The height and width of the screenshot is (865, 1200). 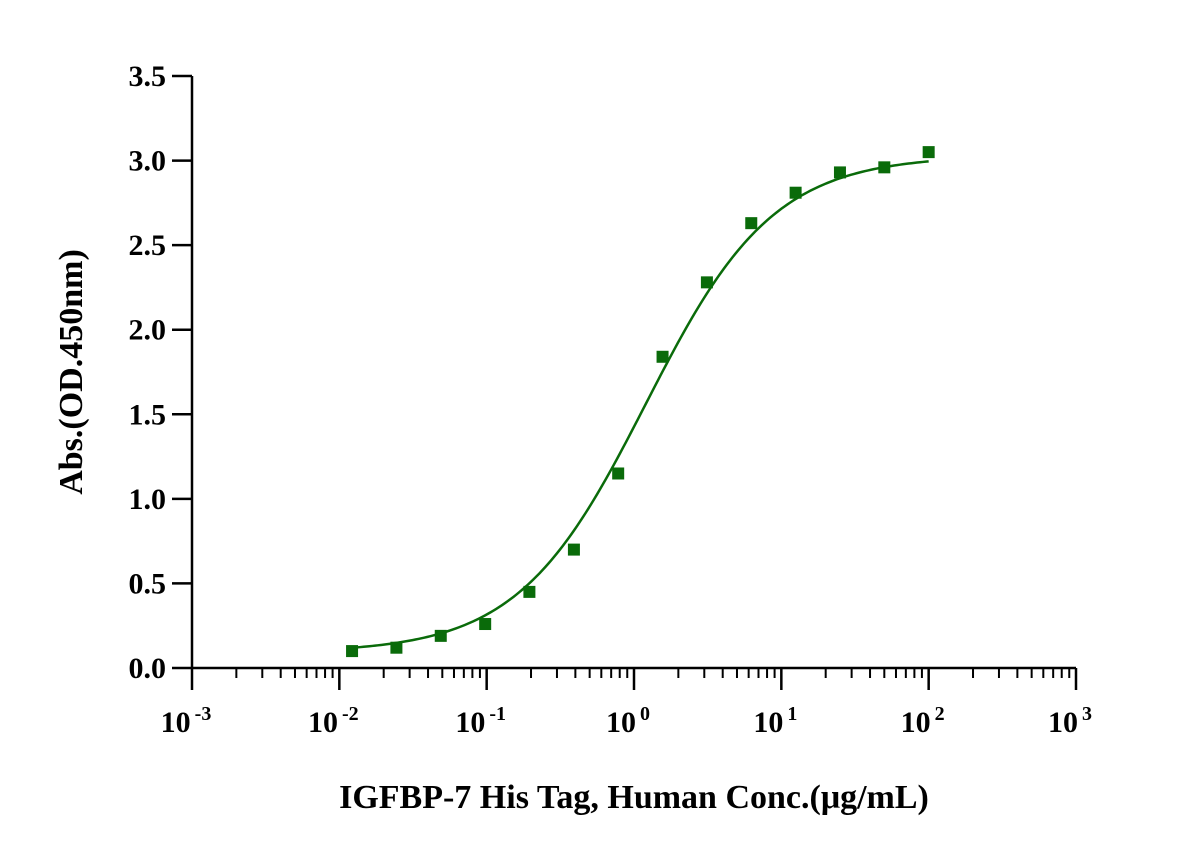 What do you see at coordinates (775, 721) in the screenshot?
I see `x-tick-label: 10 1` at bounding box center [775, 721].